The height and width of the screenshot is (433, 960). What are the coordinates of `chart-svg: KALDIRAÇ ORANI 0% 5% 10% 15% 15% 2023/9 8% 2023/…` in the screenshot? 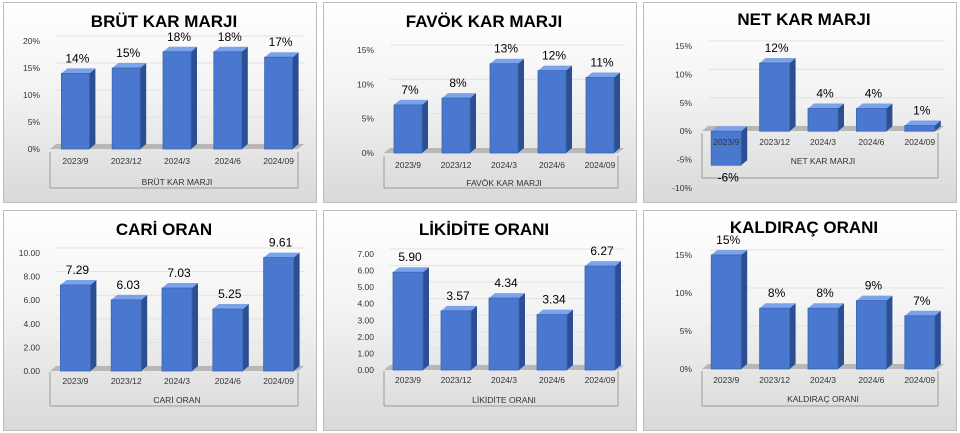 It's located at (809, 312).